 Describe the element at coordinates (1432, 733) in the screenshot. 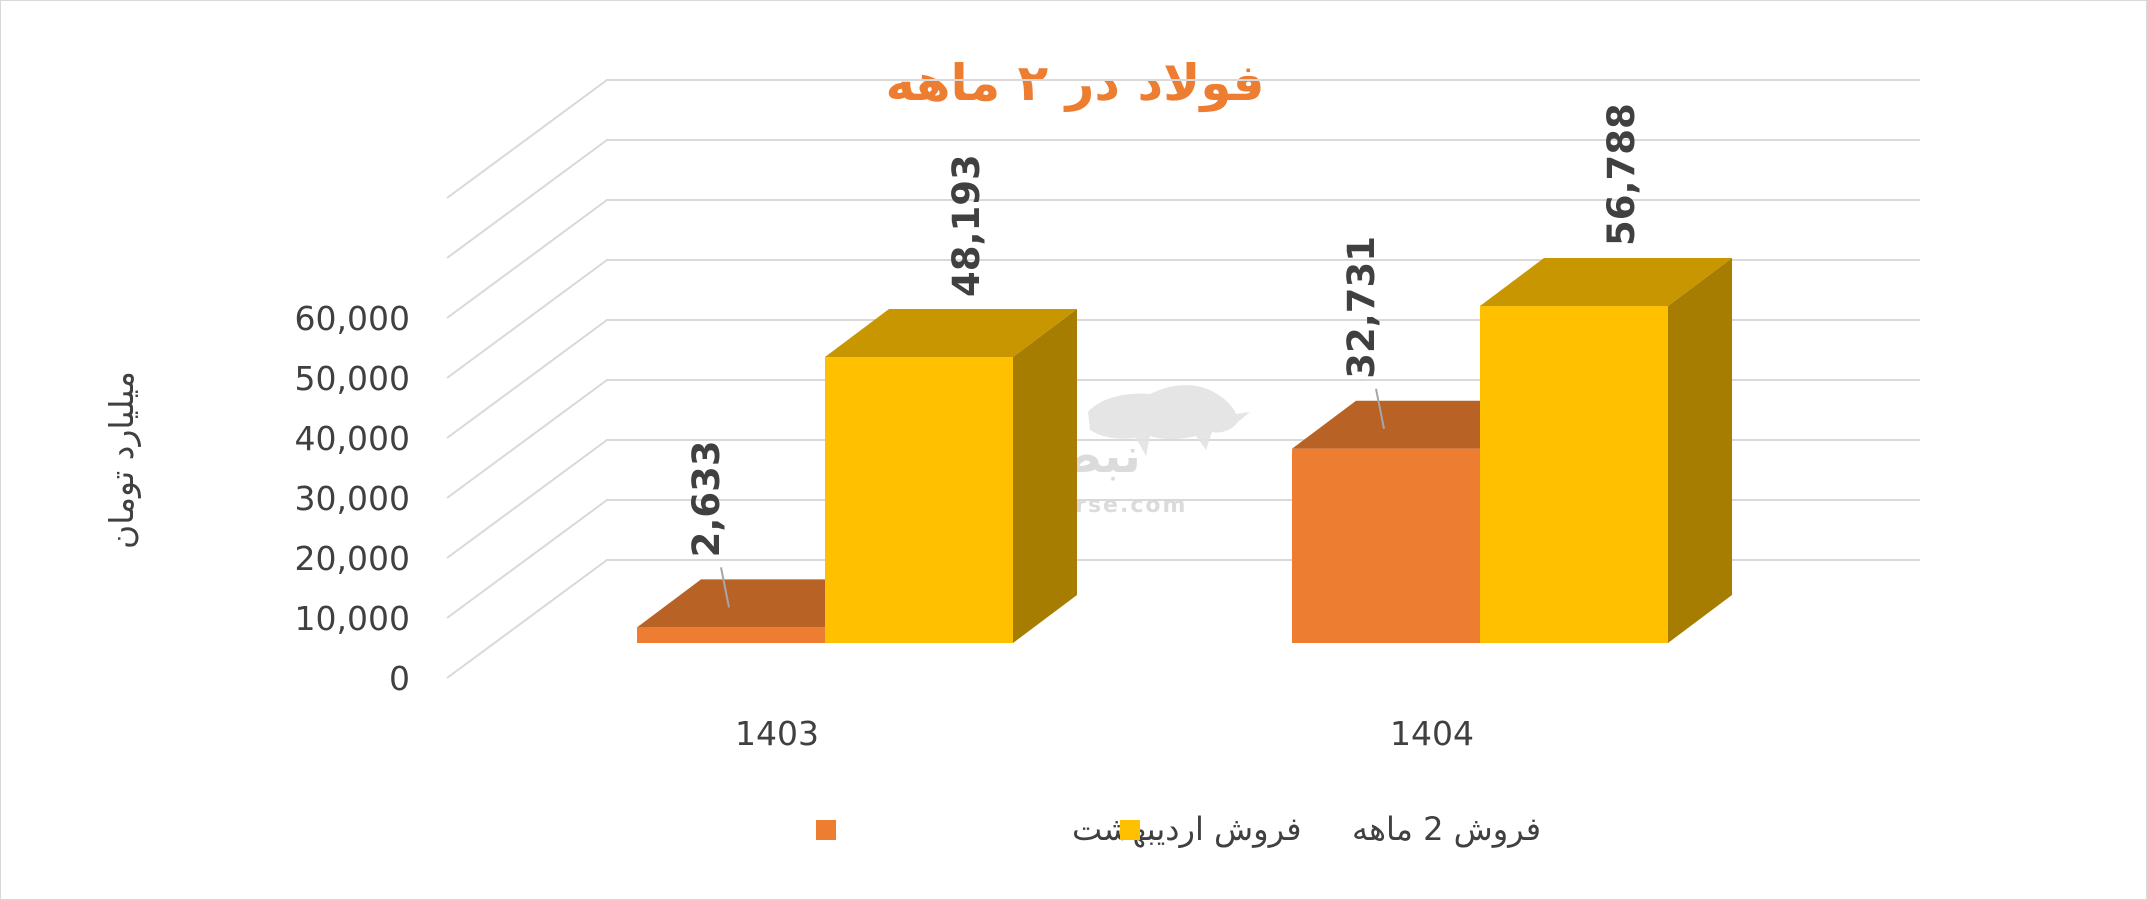

I see `x-tick-label: 1404` at that location.